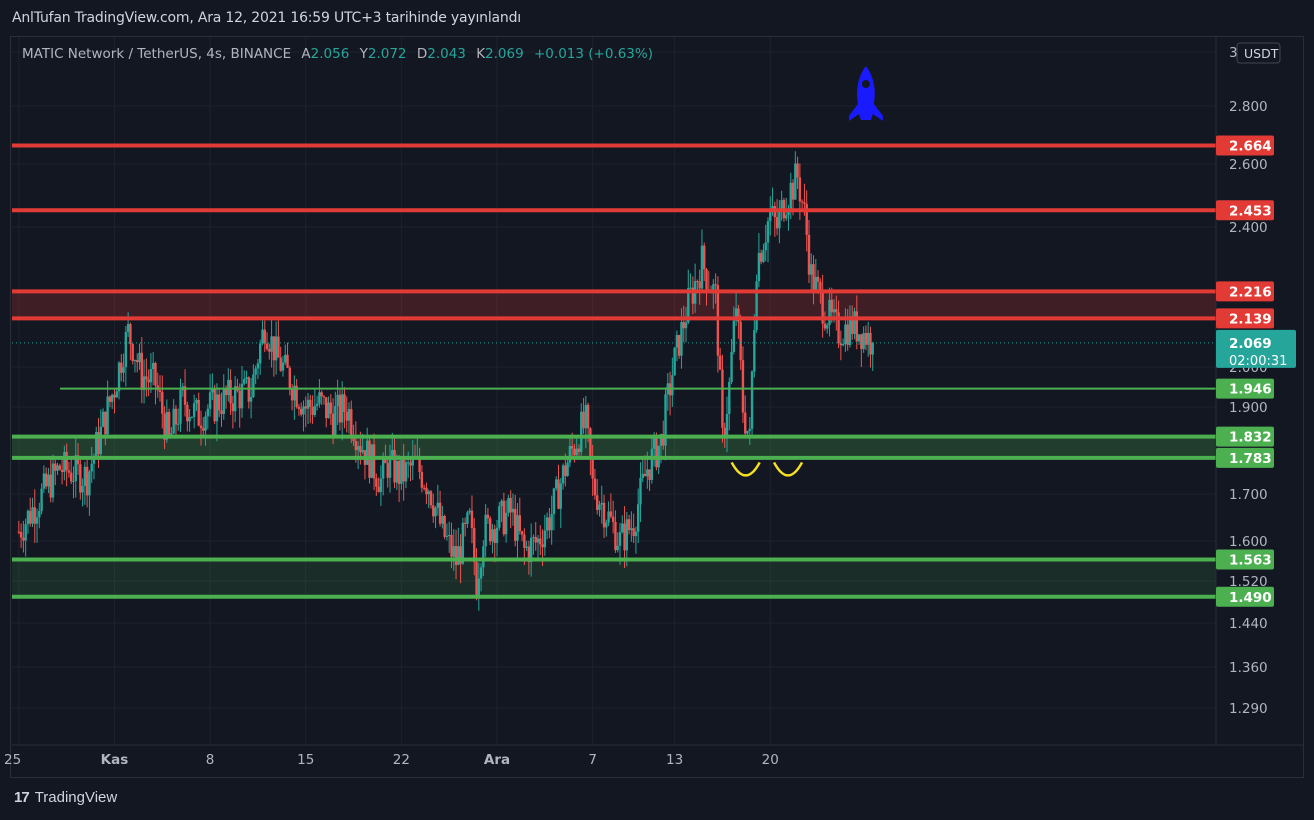  I want to click on x-tick-label: 20, so click(770, 760).